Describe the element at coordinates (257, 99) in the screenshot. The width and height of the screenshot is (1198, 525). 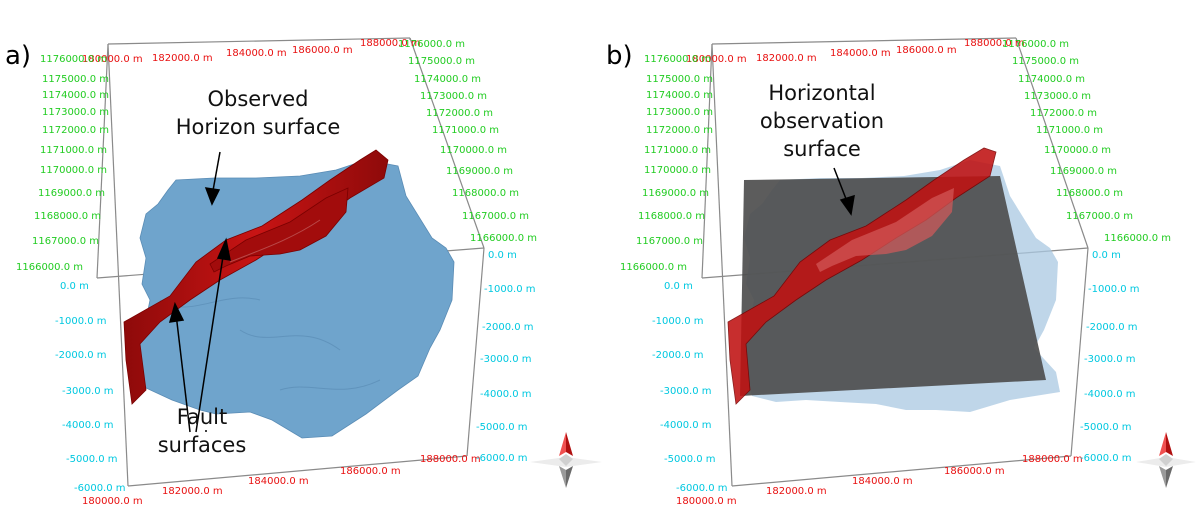
I see `annotation-observed: Observed` at that location.